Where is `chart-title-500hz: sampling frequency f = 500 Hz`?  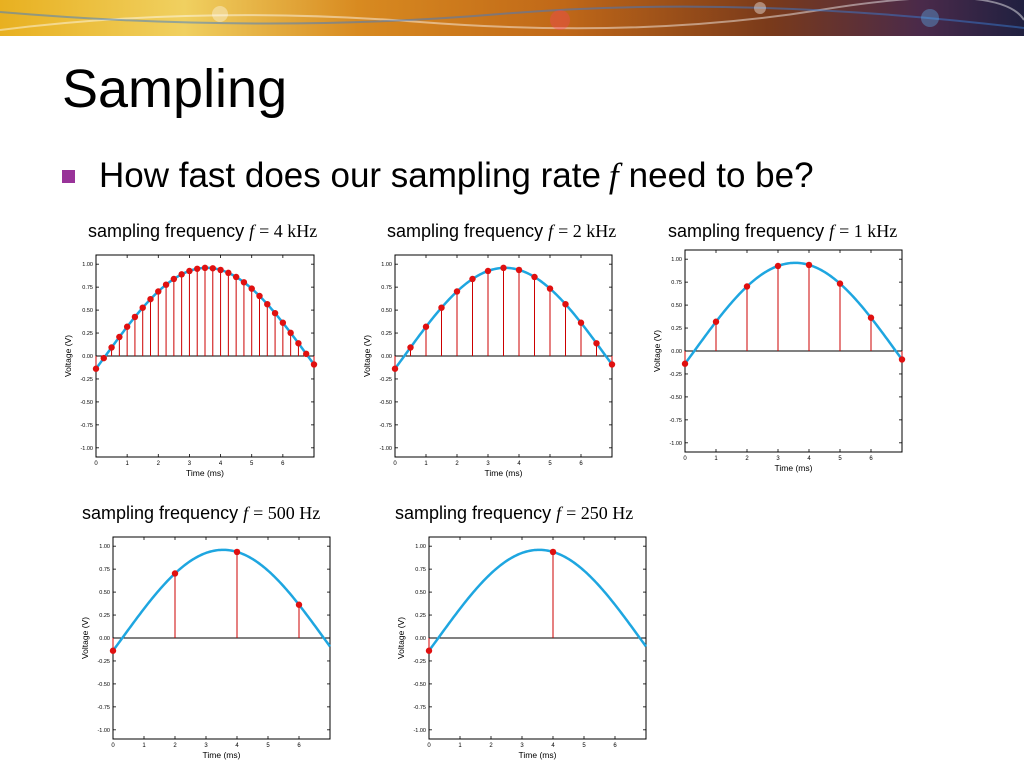
chart-title-500hz: sampling frequency f = 500 Hz is located at coordinates (201, 513).